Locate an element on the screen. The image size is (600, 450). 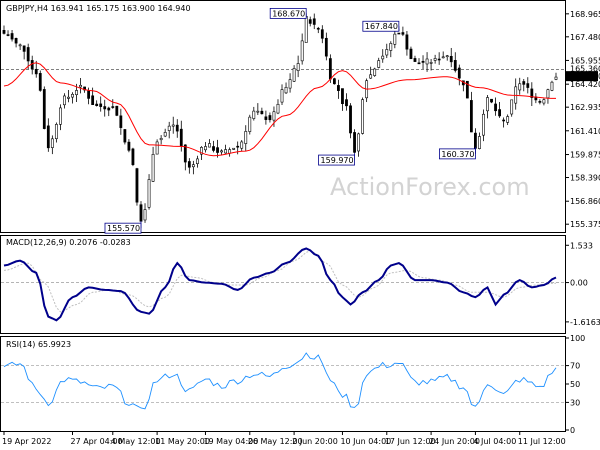
time-tick-label: 27 Apr 04:00 is located at coordinates (96, 441).